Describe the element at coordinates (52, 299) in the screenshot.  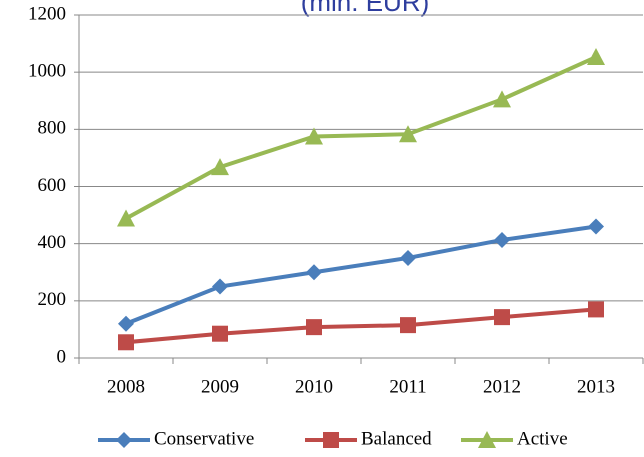
I see `y-tick-label: 200` at that location.